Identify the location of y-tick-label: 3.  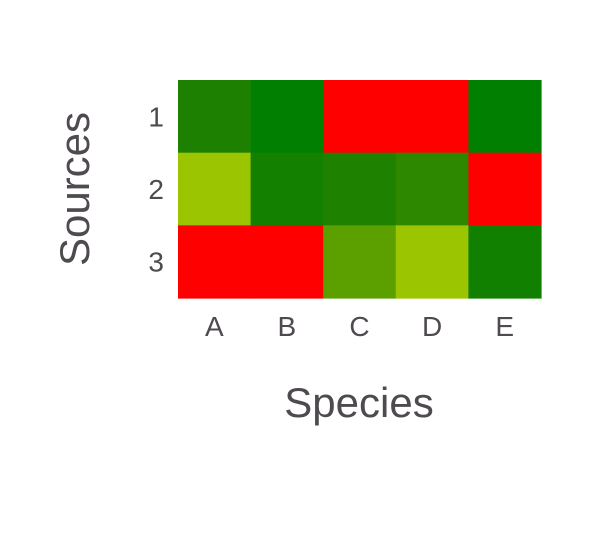
(156, 262).